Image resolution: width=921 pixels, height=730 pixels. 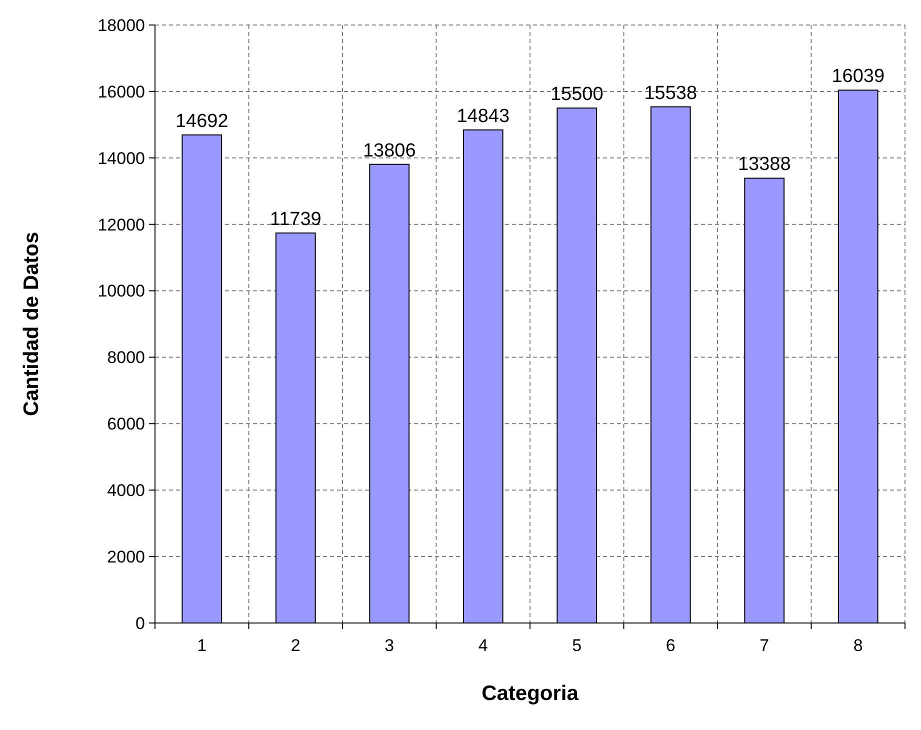 I want to click on data-label: 13388, so click(x=764, y=165).